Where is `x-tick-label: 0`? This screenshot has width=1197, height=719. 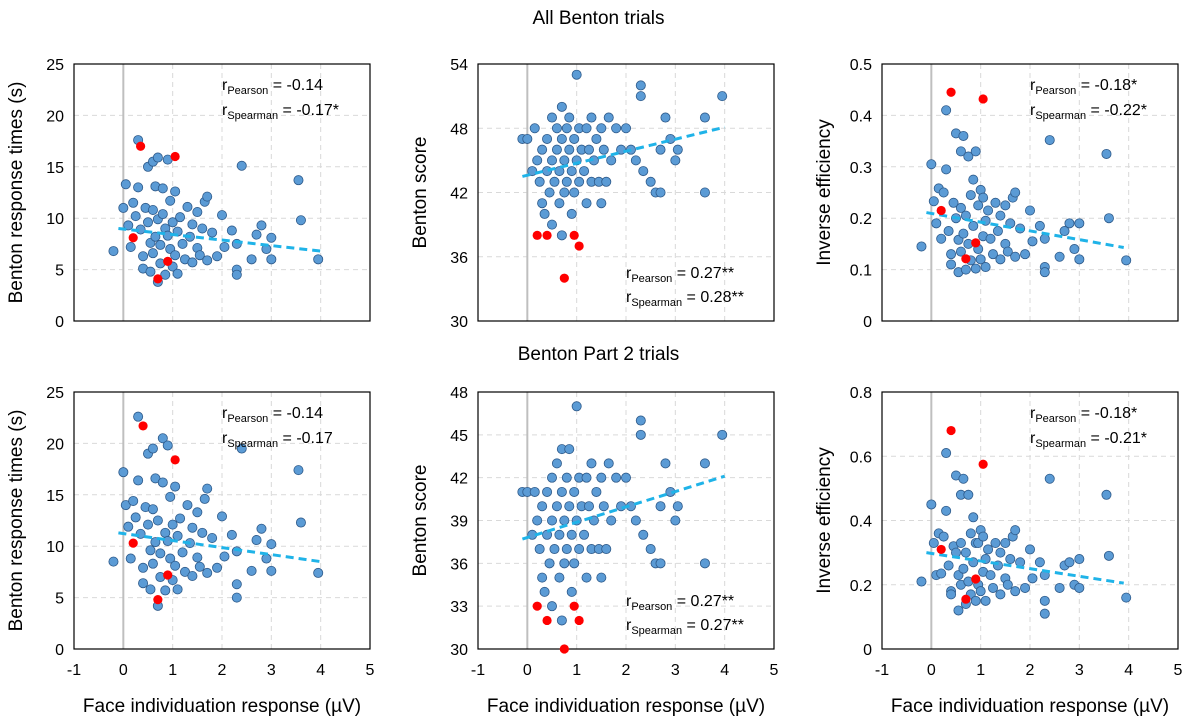 x-tick-label: 0 is located at coordinates (931, 670).